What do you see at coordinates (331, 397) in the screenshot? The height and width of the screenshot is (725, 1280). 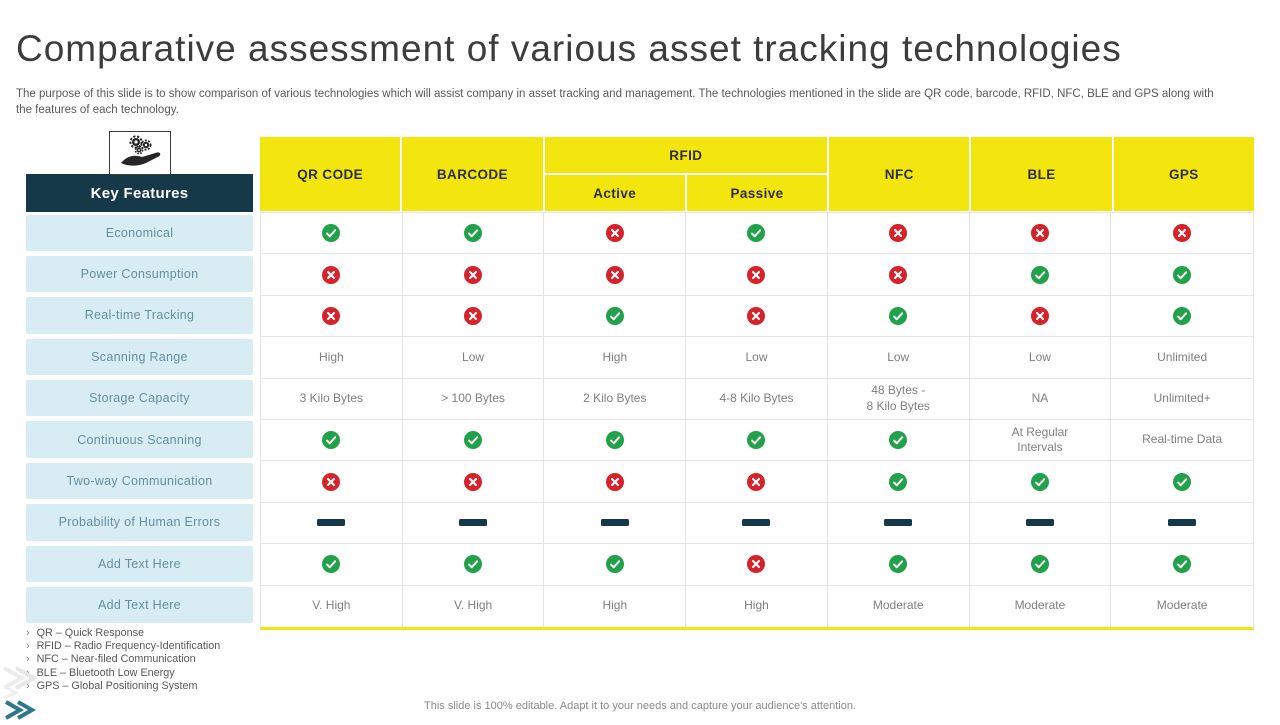 I see `cell-text: 3 Kilo Bytes` at bounding box center [331, 397].